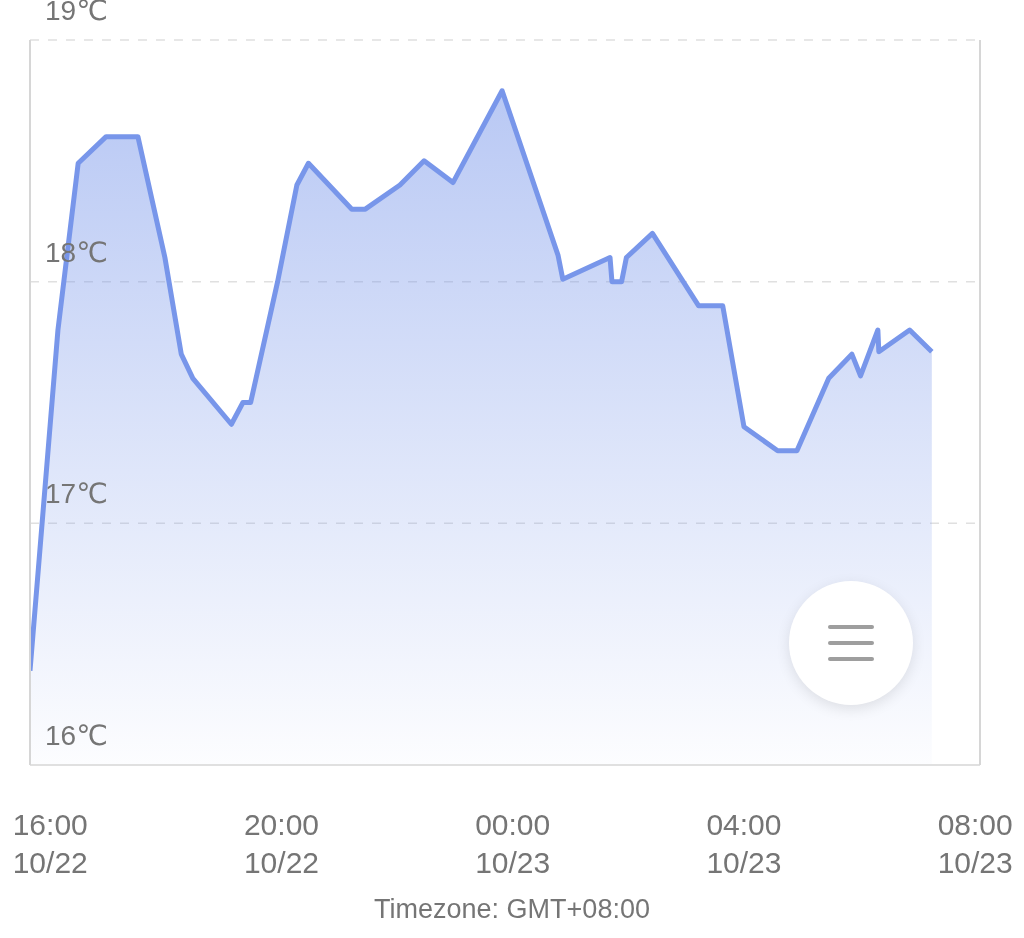 The width and height of the screenshot is (1024, 938). Describe the element at coordinates (975, 843) in the screenshot. I see `x-tick-label: 08:00 10/23` at that location.